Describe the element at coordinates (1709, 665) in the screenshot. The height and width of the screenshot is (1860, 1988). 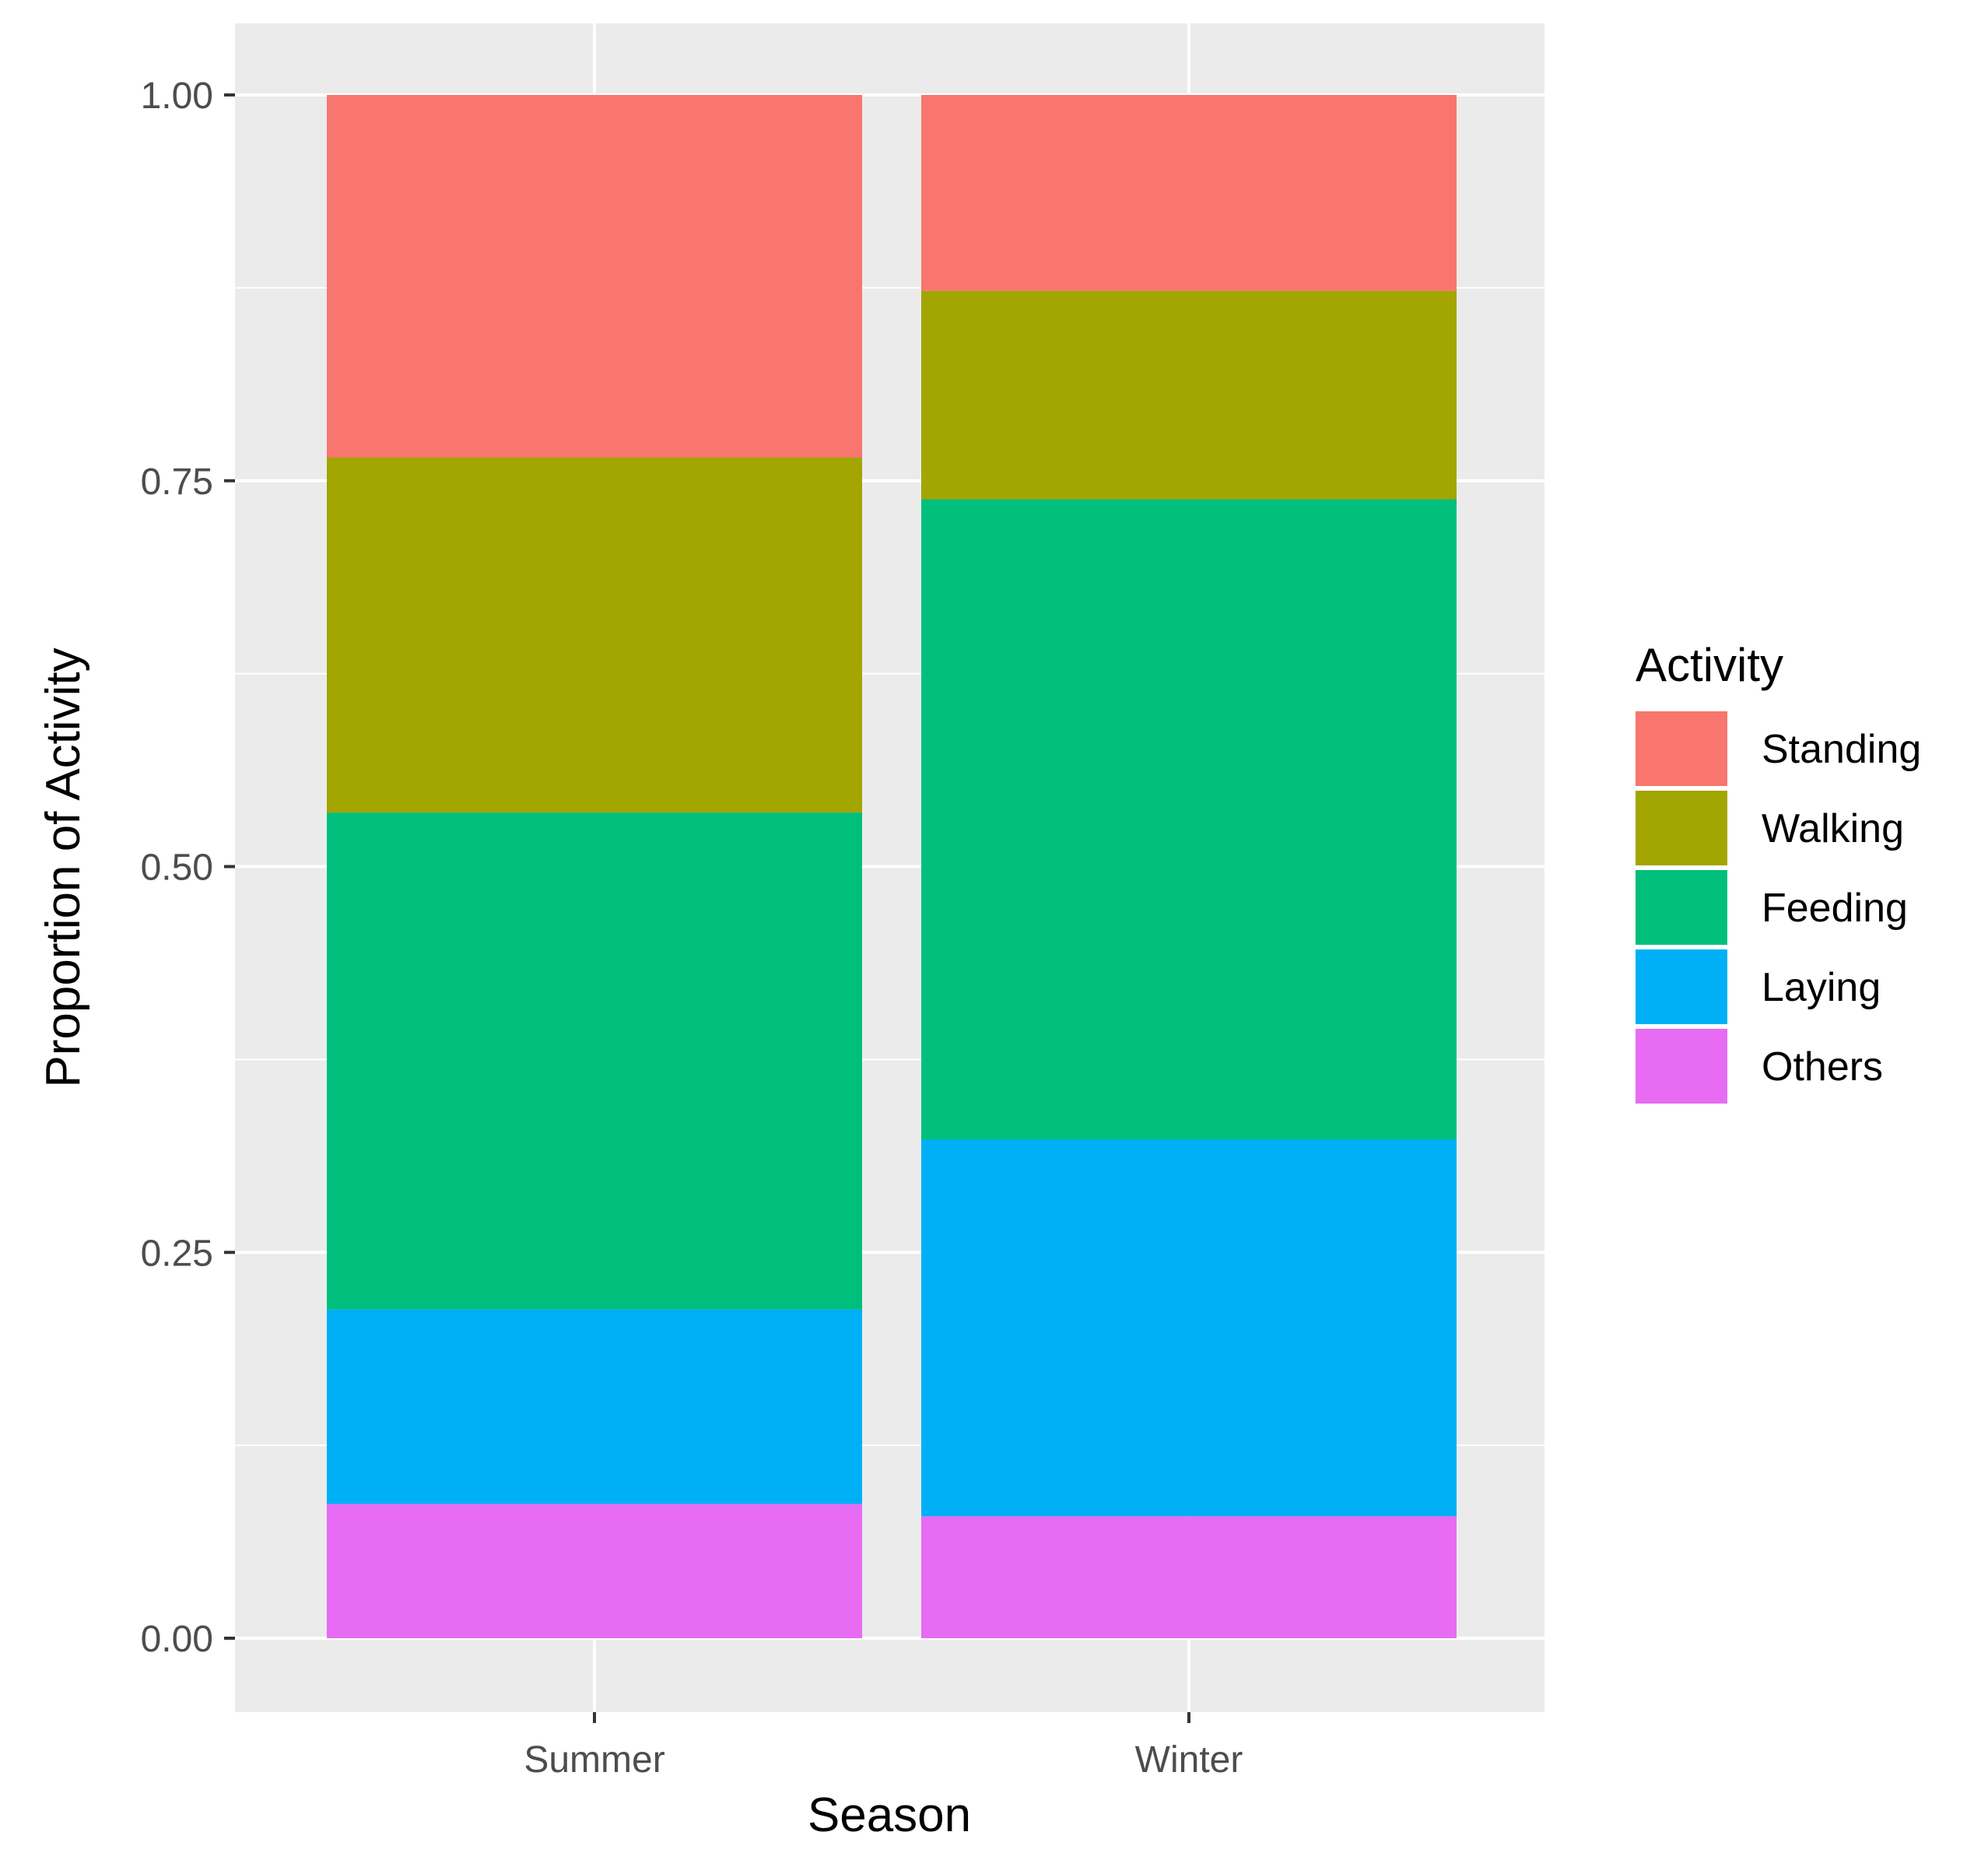
I see `legend-title: Activity` at that location.